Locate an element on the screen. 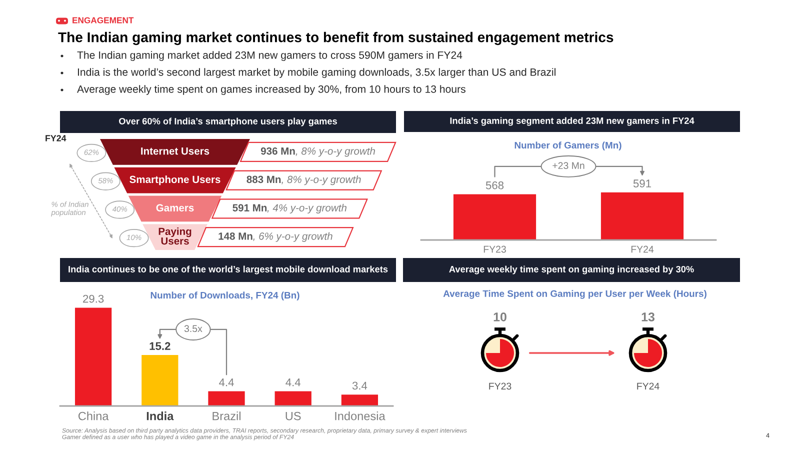 The image size is (800, 450). data-label: 13 is located at coordinates (648, 317).